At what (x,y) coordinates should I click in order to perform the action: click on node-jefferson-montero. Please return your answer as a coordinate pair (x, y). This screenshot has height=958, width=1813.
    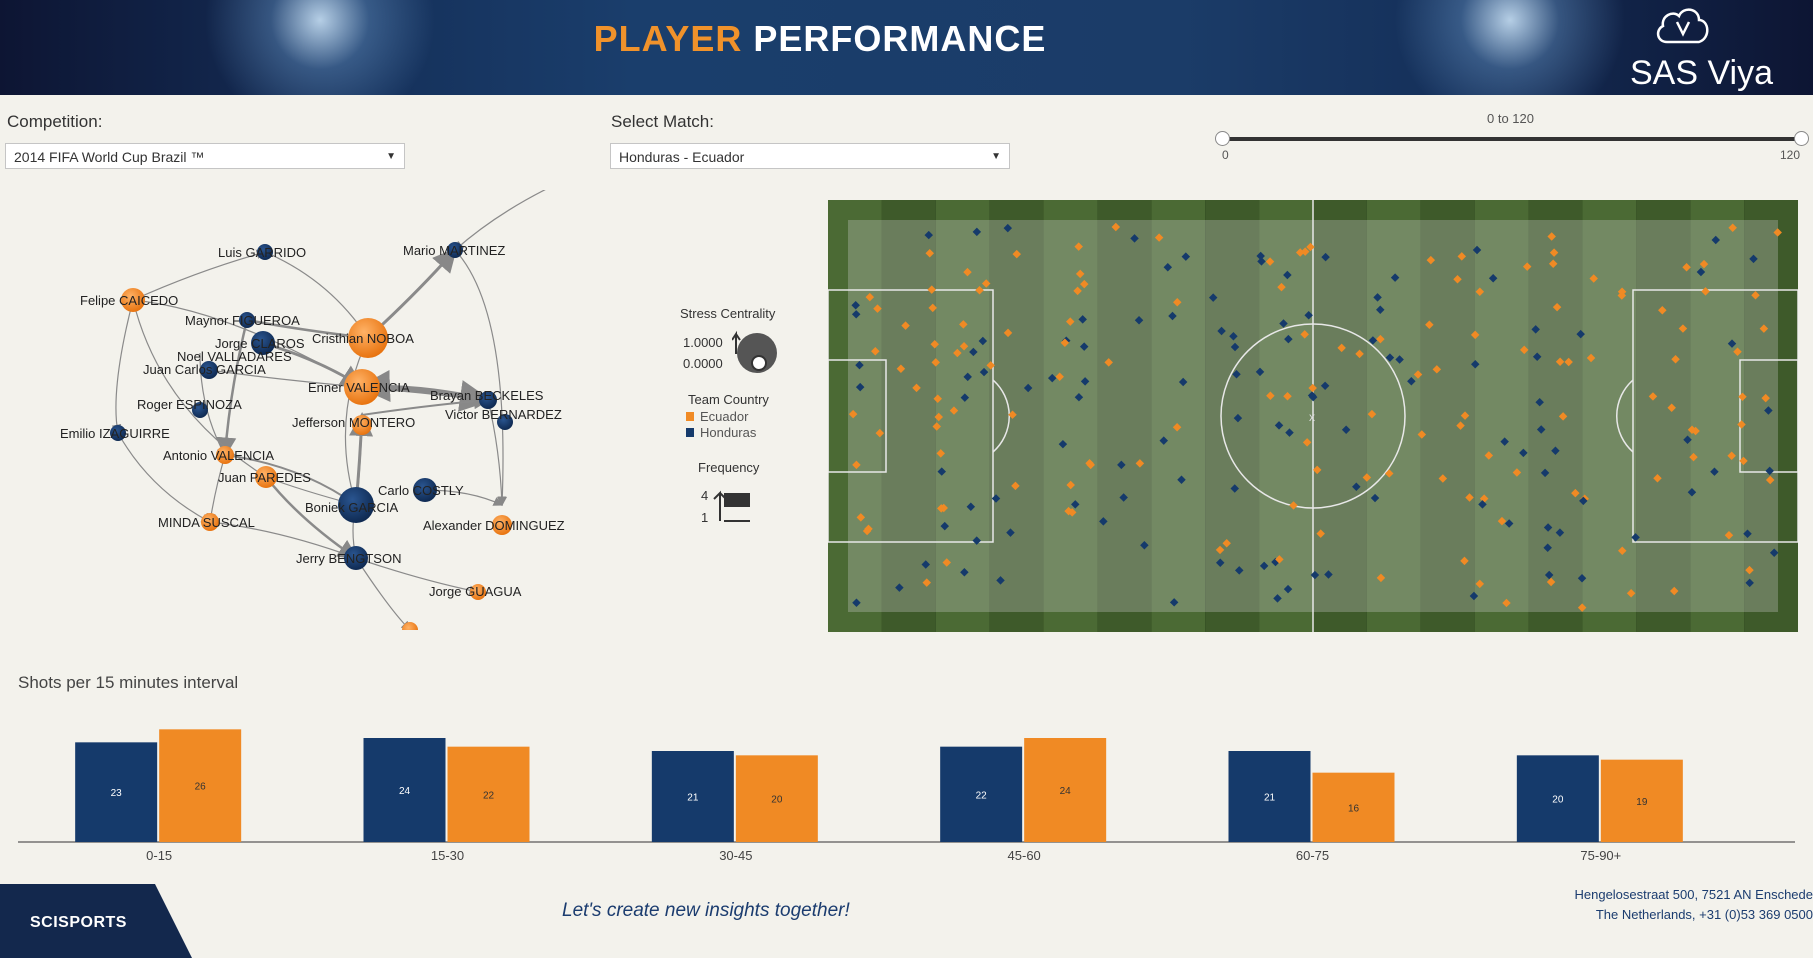
    Looking at the image, I should click on (362, 425).